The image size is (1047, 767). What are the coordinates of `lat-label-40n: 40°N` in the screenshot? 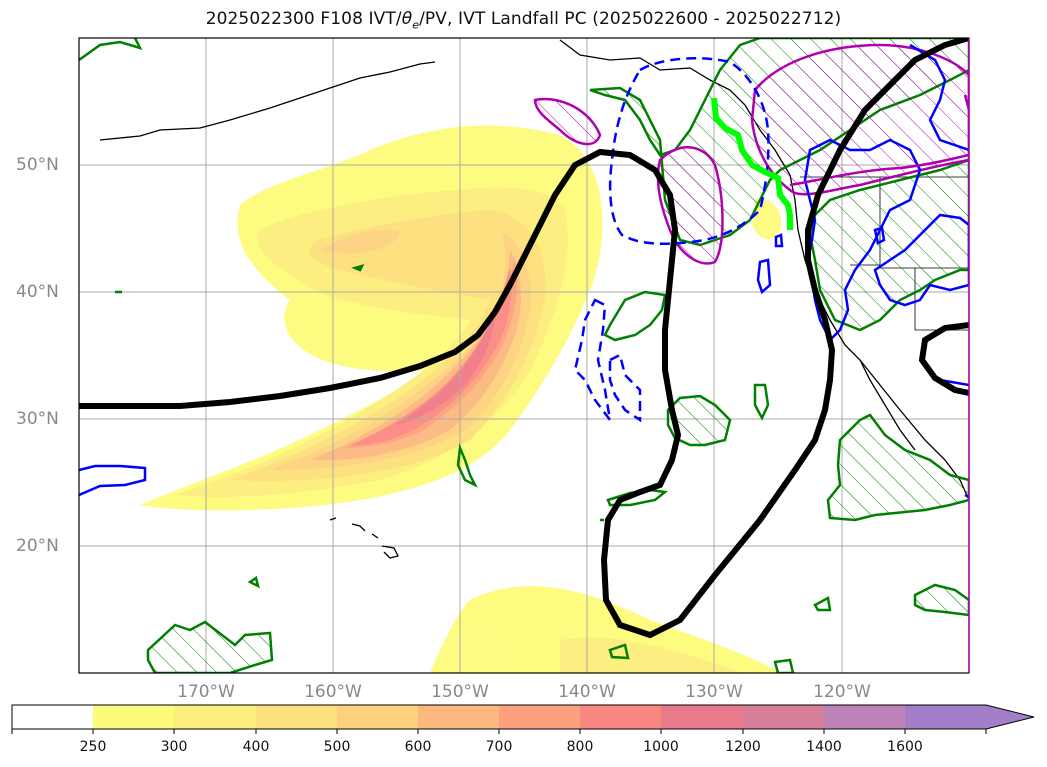 It's located at (37, 292).